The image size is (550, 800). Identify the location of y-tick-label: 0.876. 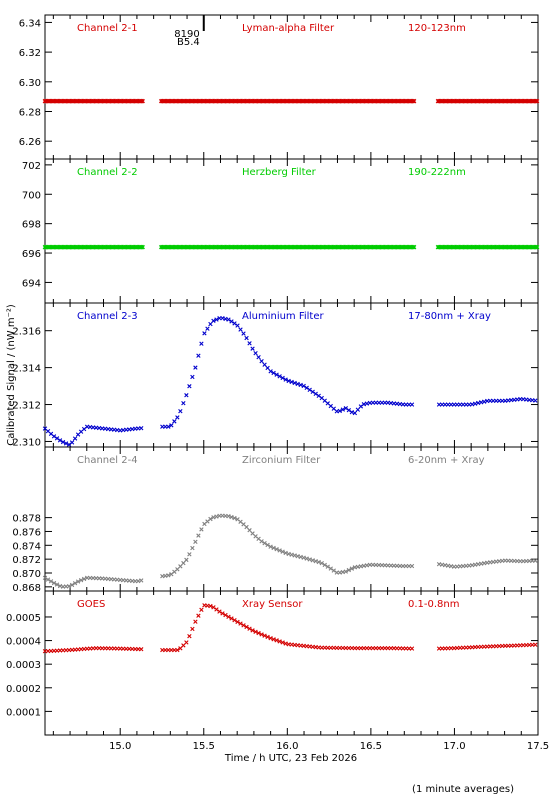
(26, 532).